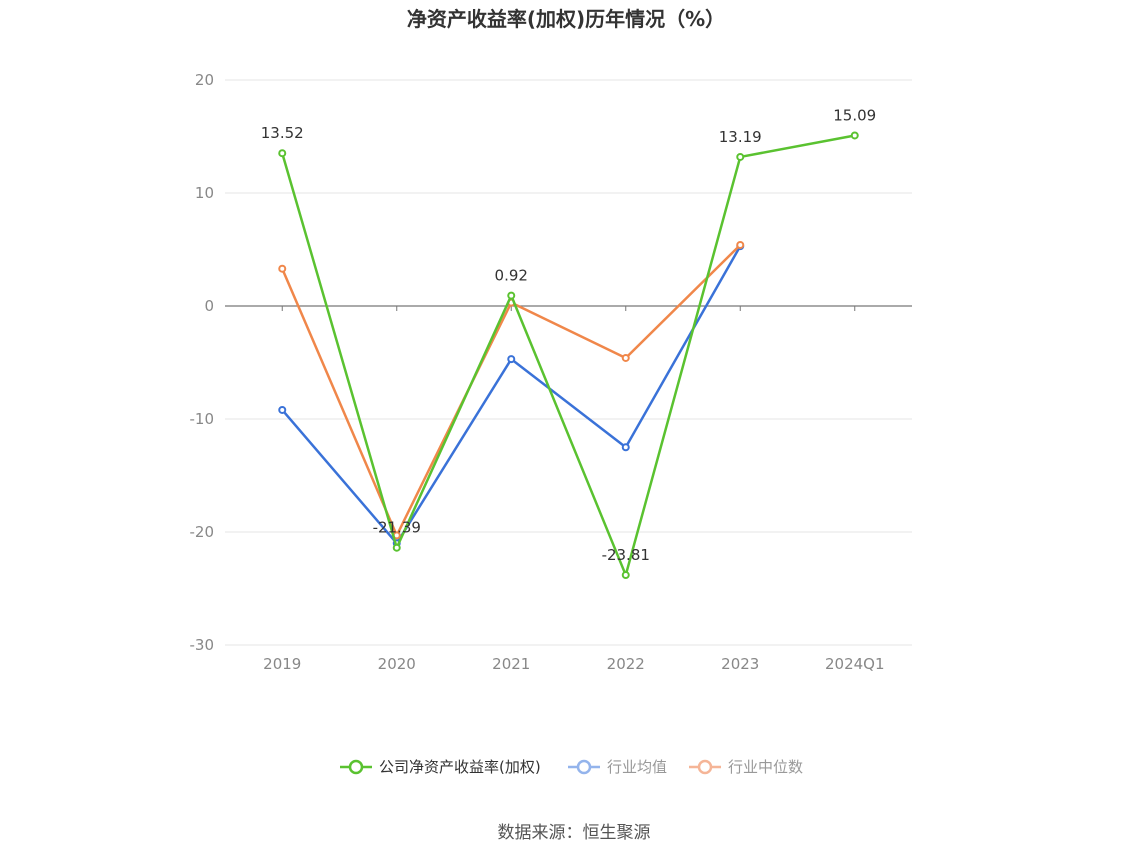 This screenshot has width=1148, height=859. What do you see at coordinates (740, 137) in the screenshot?
I see `data-label: 13.19` at bounding box center [740, 137].